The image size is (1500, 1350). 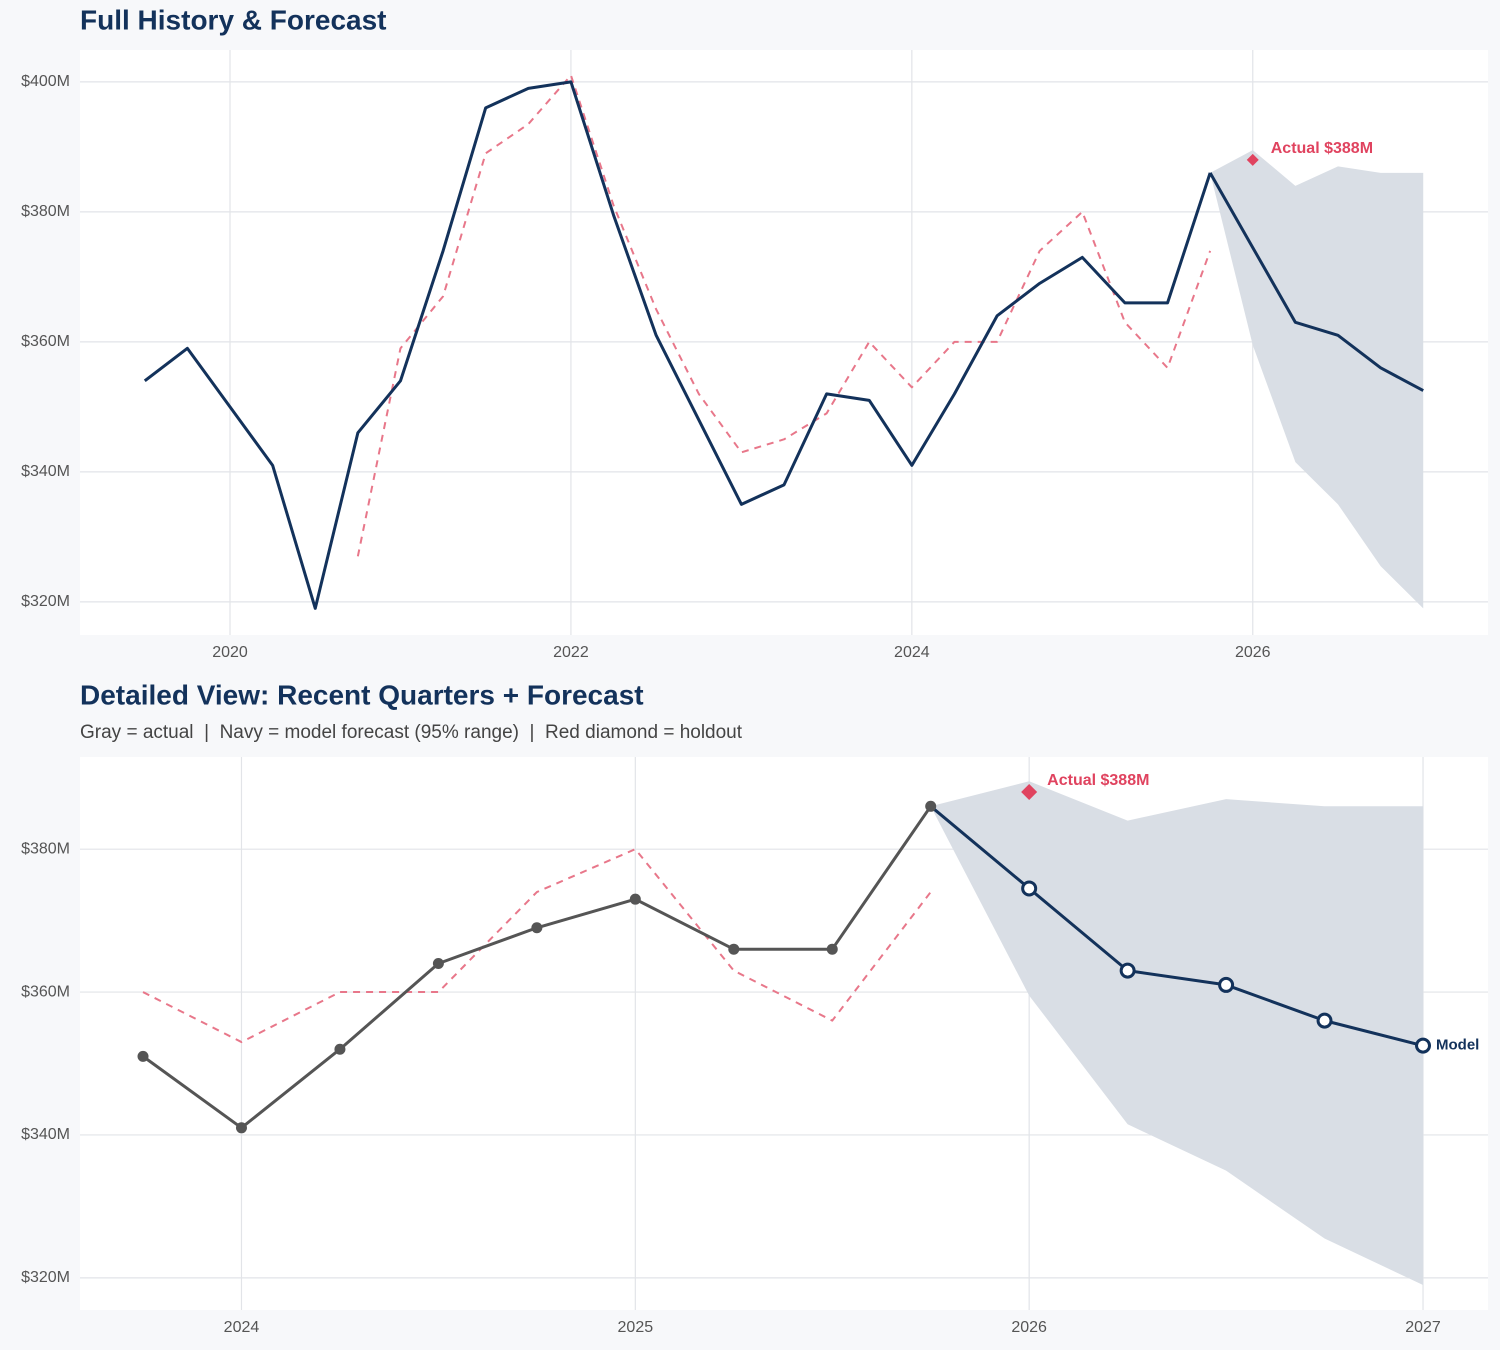 What do you see at coordinates (1457, 1045) in the screenshot?
I see `series-end-label: Model` at bounding box center [1457, 1045].